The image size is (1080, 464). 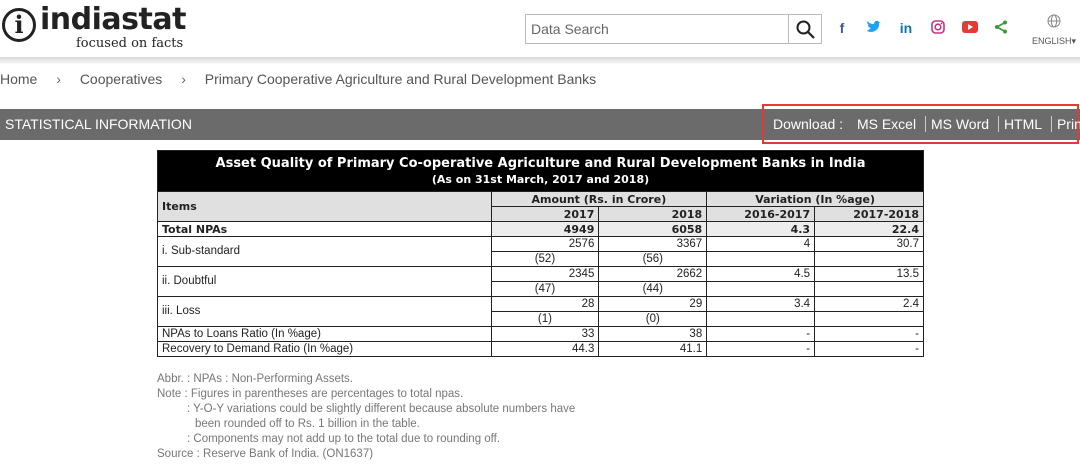 I want to click on breadcrumb-home: Home, so click(x=19, y=79).